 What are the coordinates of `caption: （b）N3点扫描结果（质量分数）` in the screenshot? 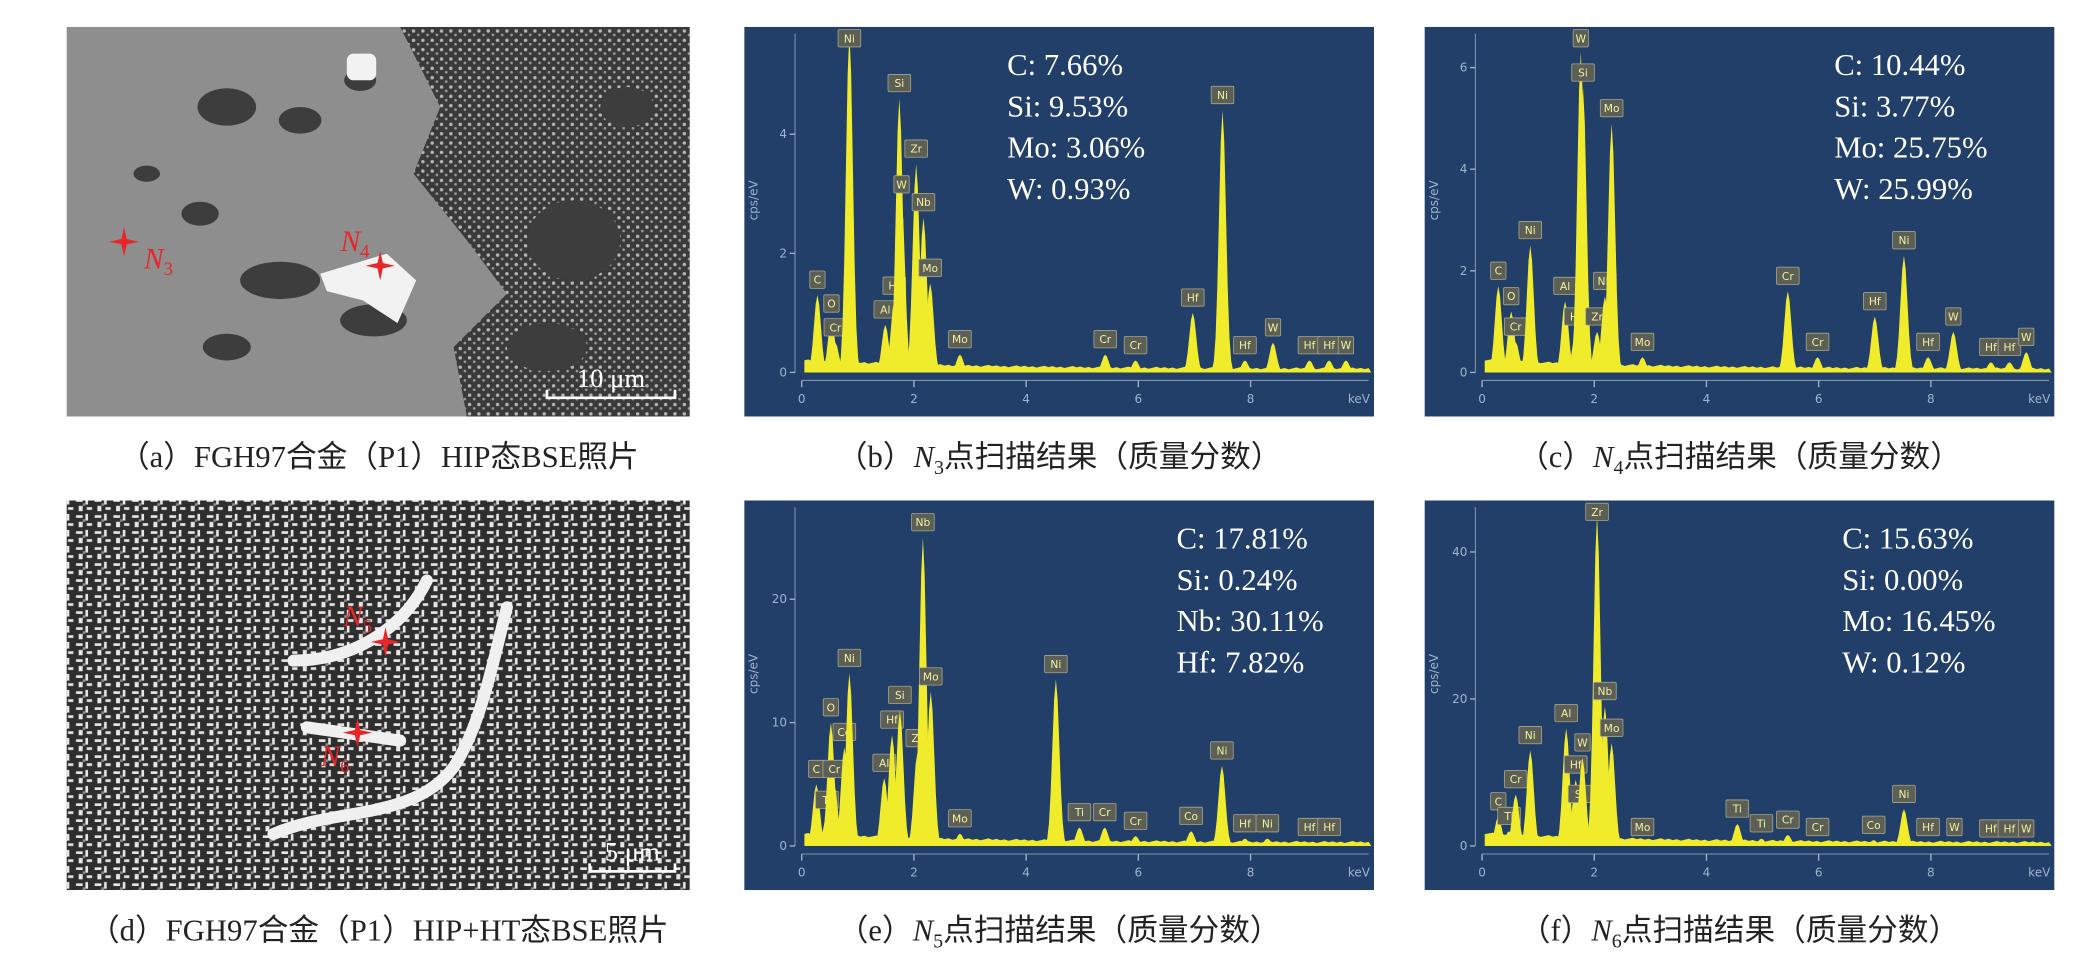 It's located at (1059, 459).